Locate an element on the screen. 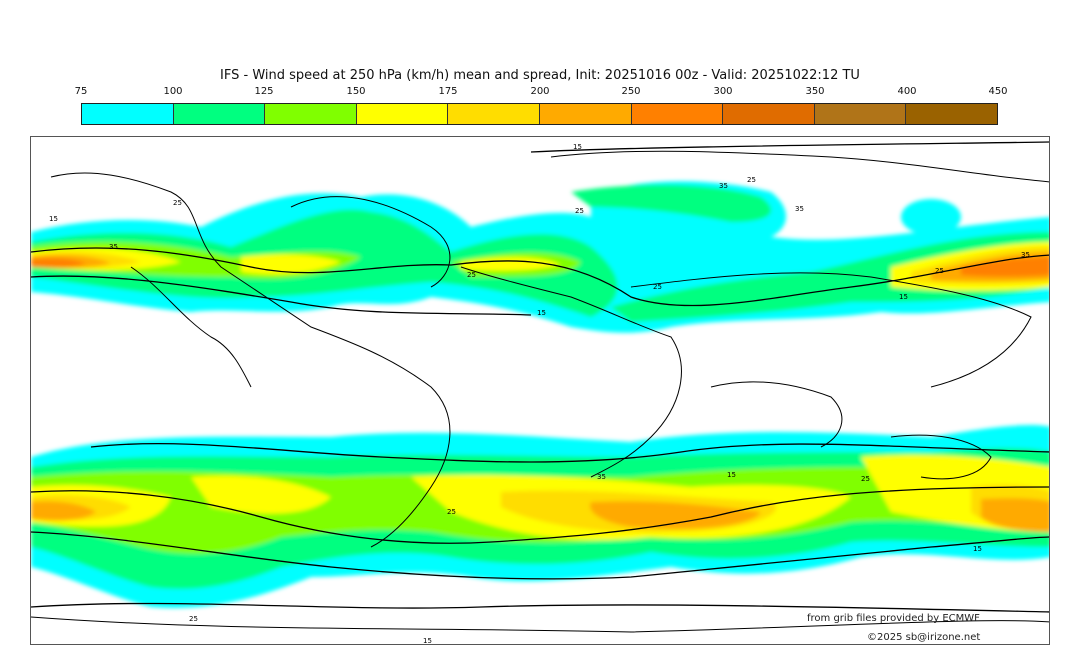  colorbar-tick: 400 is located at coordinates (907, 91).